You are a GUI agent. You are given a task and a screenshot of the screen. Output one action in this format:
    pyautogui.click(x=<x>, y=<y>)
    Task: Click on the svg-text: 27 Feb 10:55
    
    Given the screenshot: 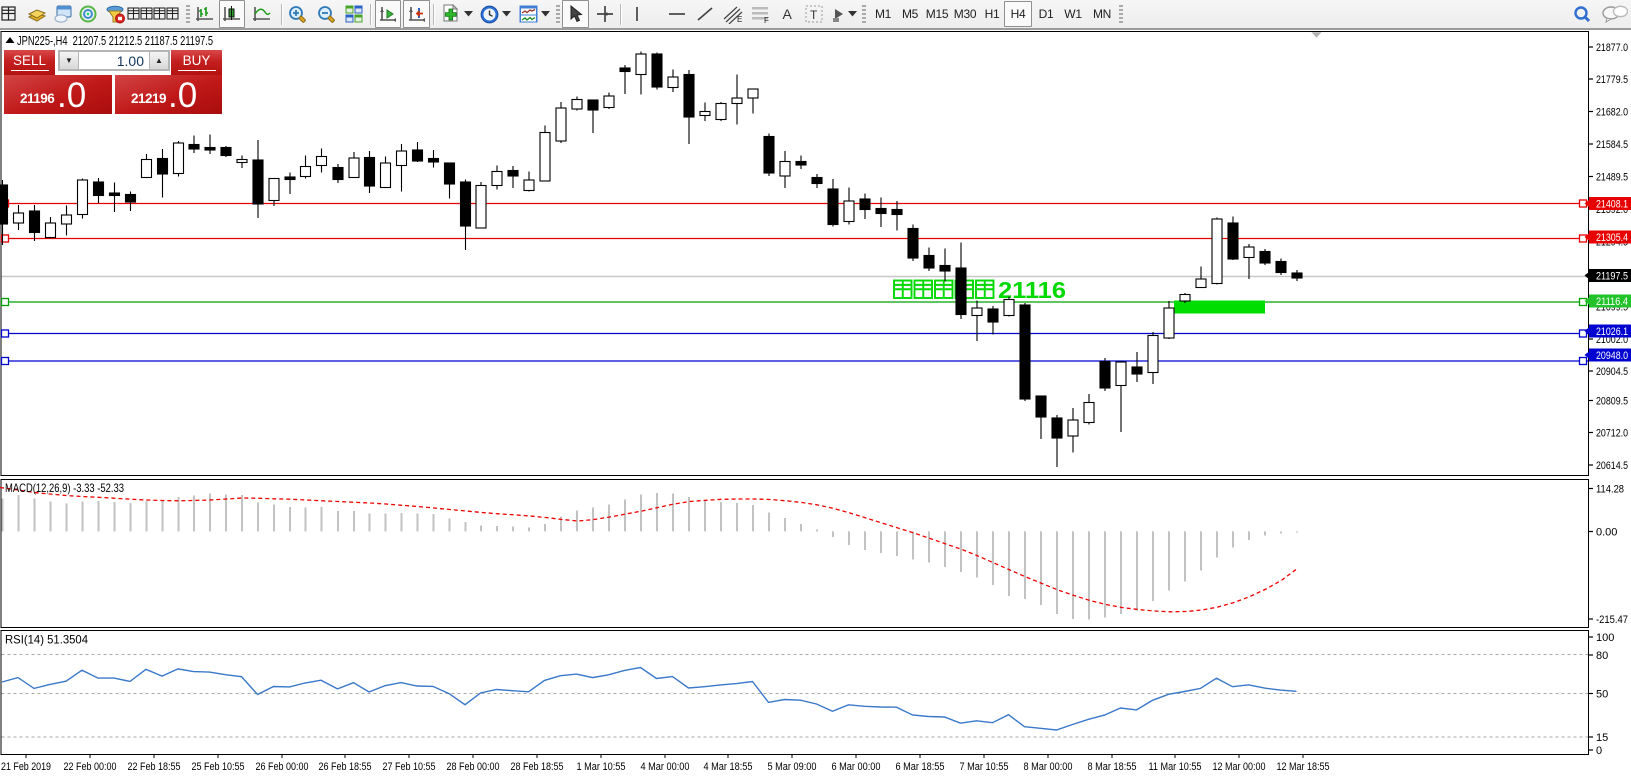 What is the action you would take?
    pyautogui.click(x=409, y=767)
    